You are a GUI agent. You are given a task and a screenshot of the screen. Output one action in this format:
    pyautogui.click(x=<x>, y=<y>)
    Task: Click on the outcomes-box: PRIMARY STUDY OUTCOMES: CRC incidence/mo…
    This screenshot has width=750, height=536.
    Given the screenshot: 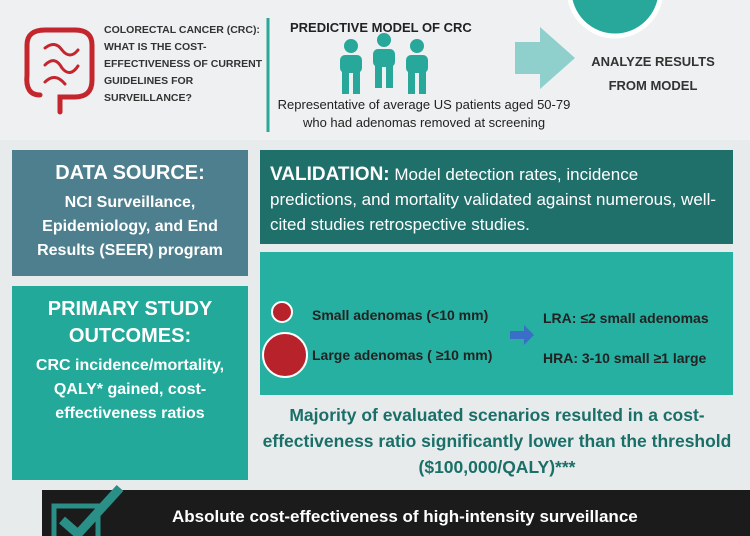 What is the action you would take?
    pyautogui.click(x=130, y=383)
    